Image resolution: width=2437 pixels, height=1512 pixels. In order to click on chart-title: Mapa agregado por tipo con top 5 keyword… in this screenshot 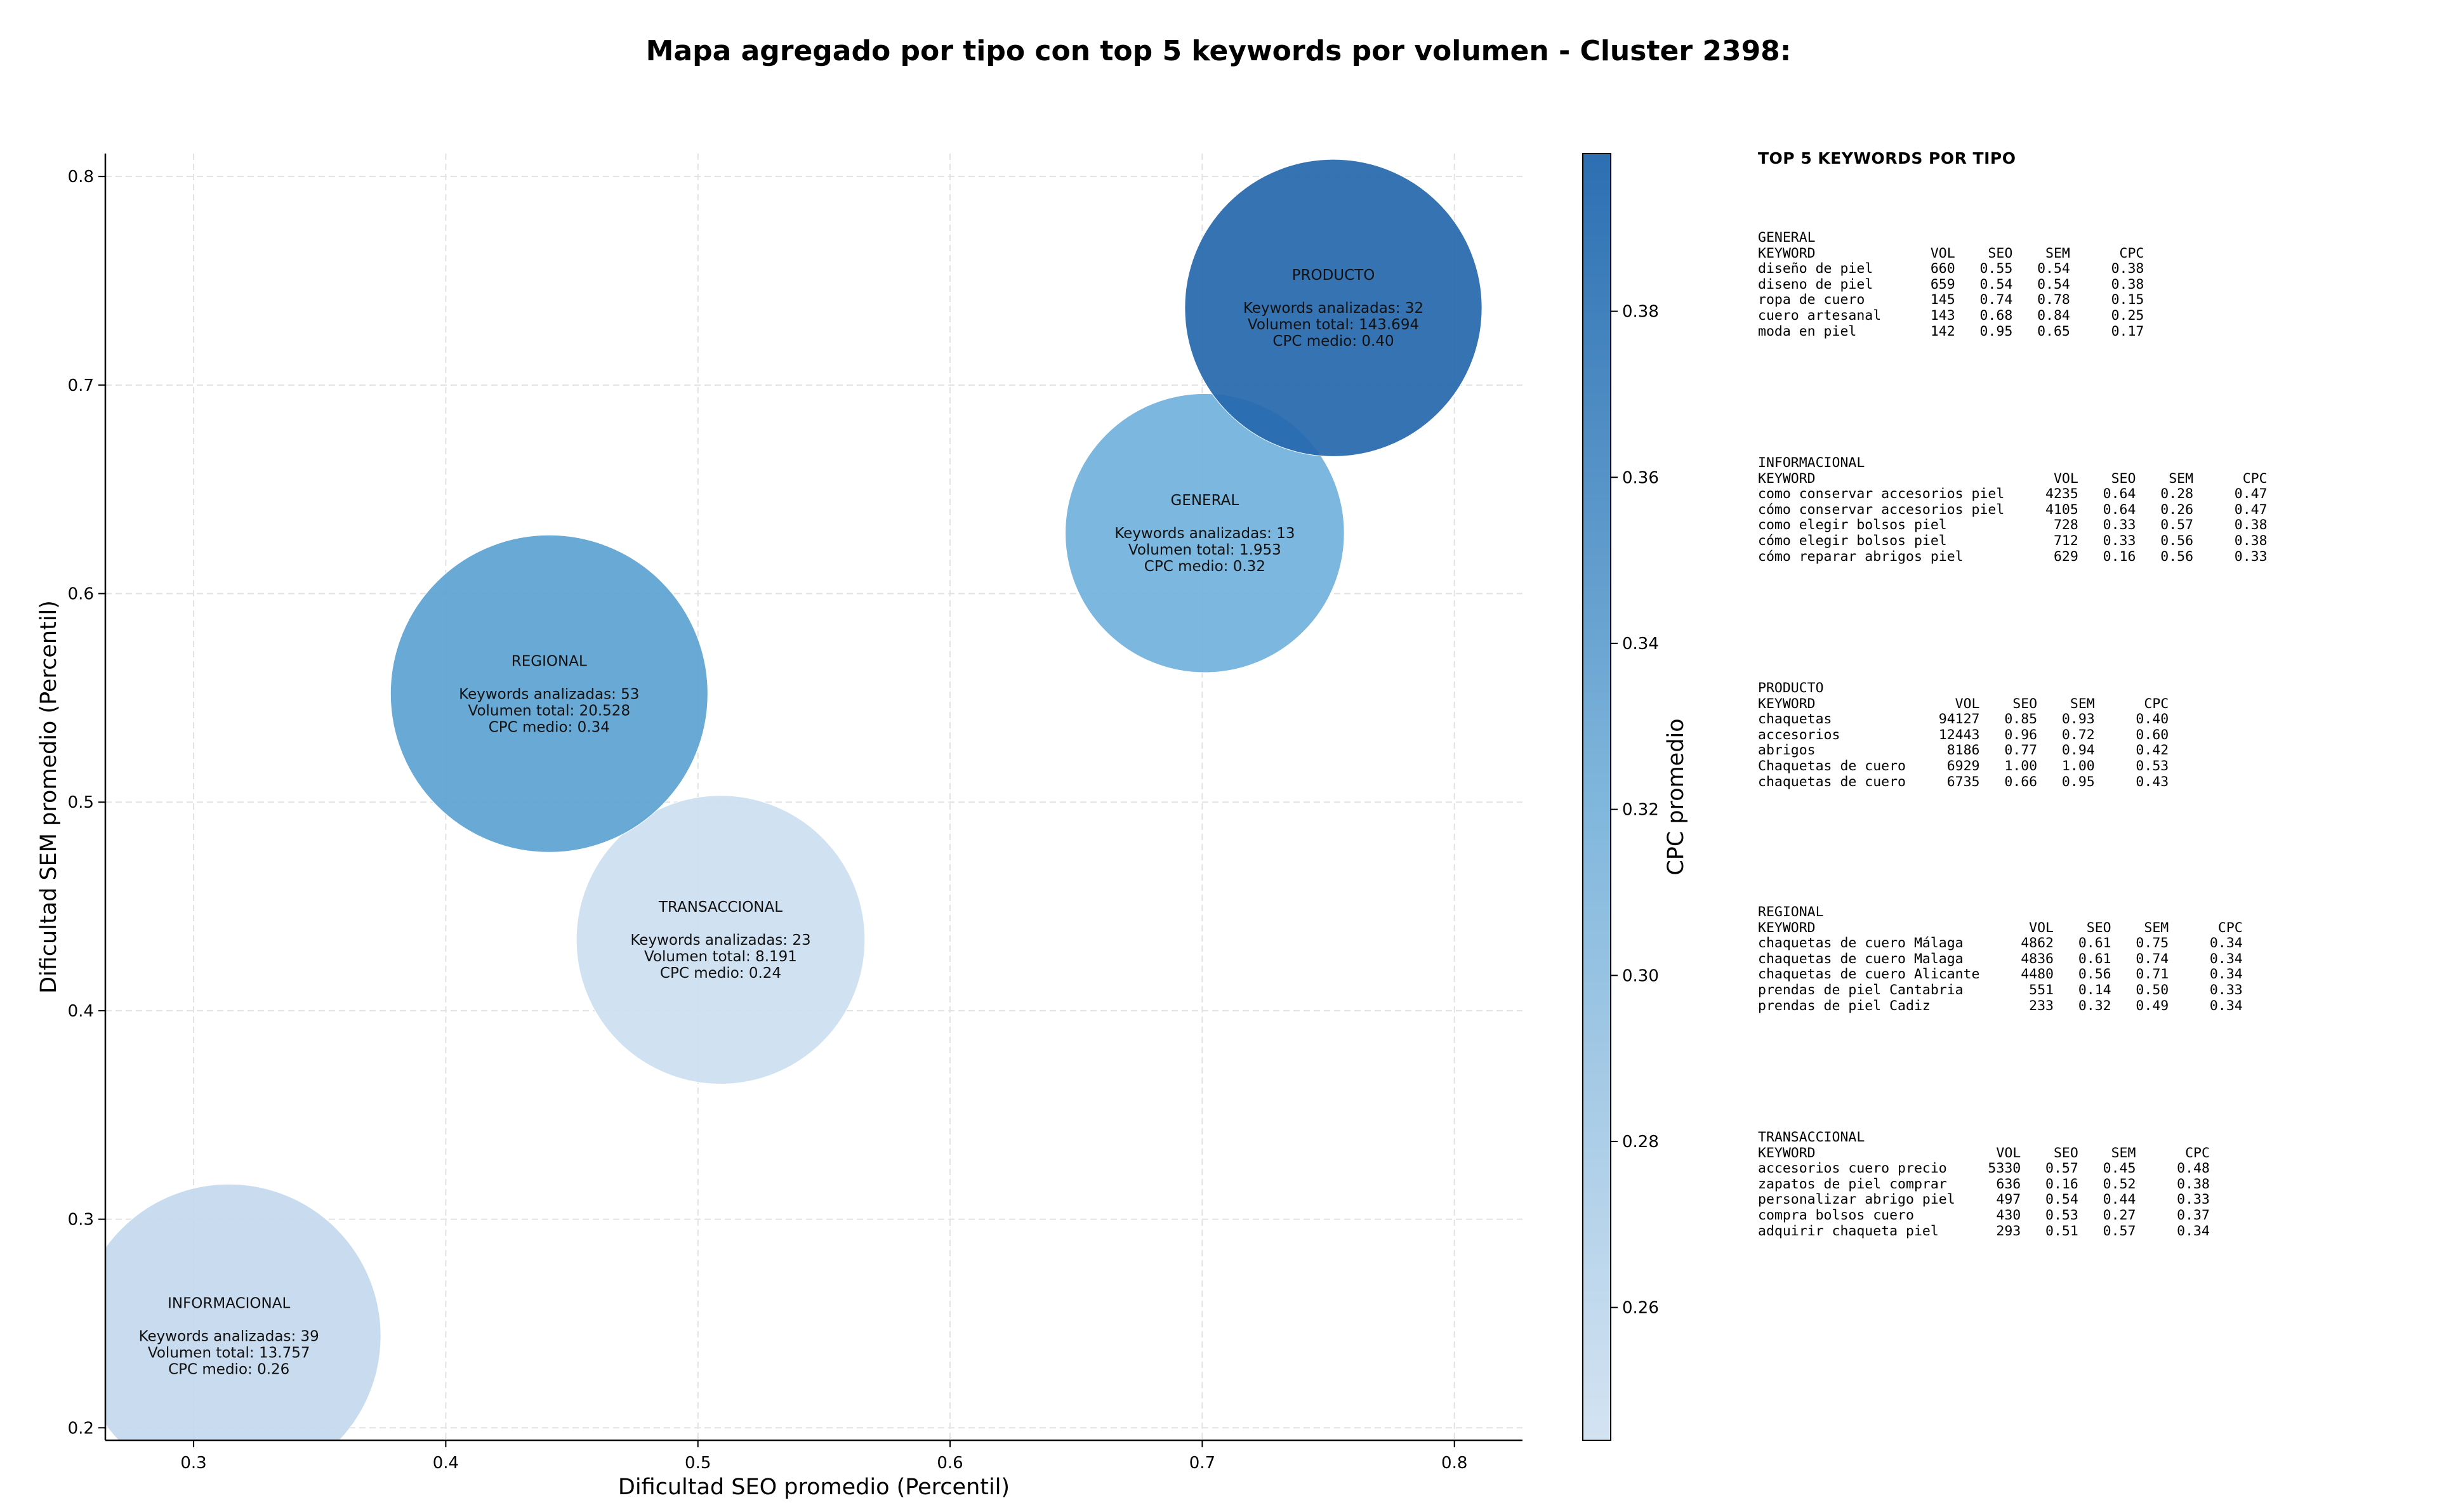, I will do `click(1218, 51)`.